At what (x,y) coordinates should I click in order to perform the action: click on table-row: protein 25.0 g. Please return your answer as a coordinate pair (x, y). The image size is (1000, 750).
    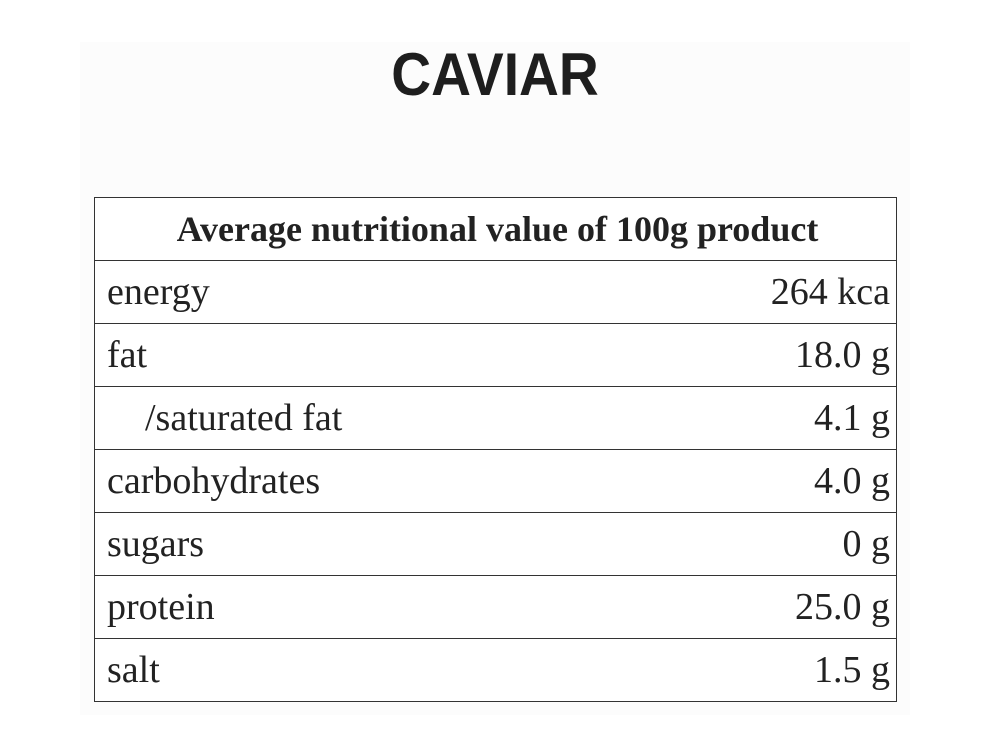
    Looking at the image, I should click on (495, 607).